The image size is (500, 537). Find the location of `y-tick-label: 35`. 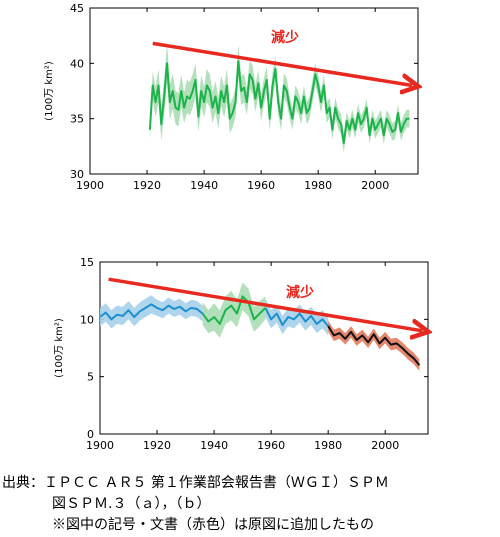

y-tick-label: 35 is located at coordinates (77, 119).